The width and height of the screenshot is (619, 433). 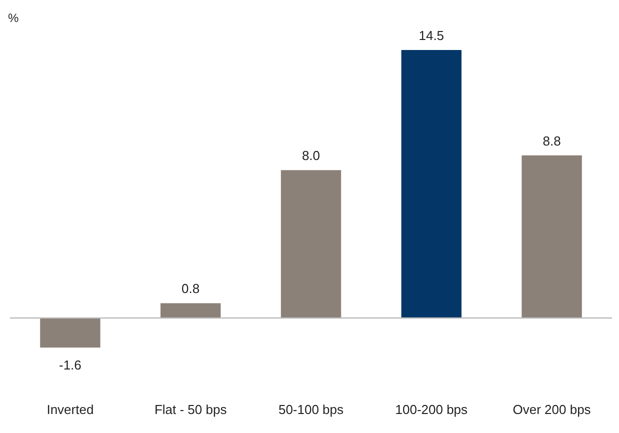 What do you see at coordinates (311, 156) in the screenshot?
I see `data-label: 8.0` at bounding box center [311, 156].